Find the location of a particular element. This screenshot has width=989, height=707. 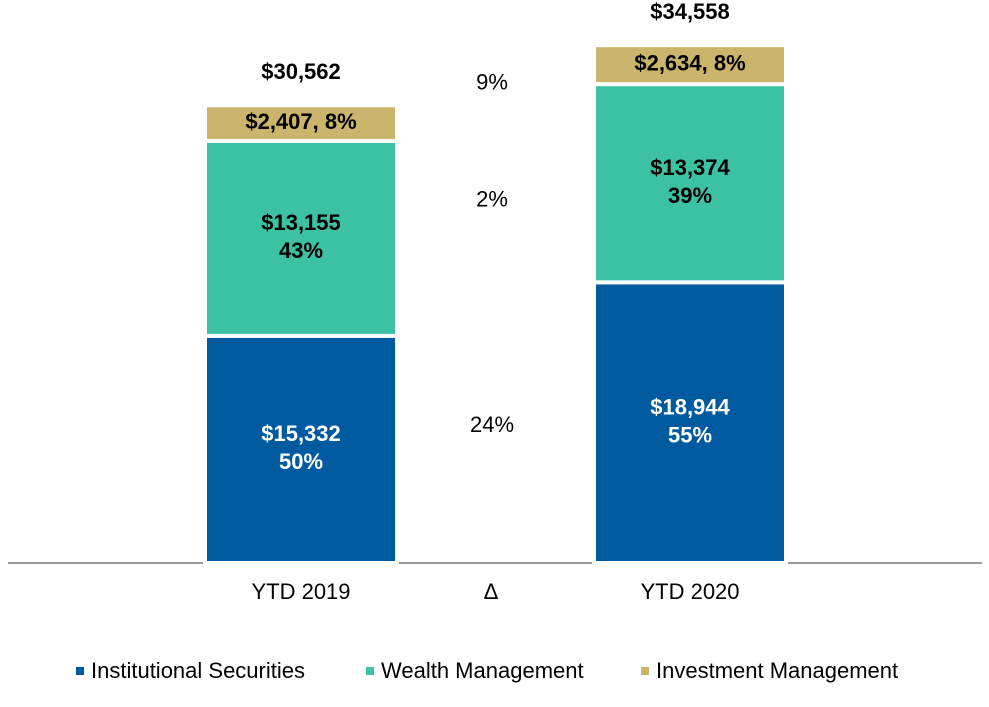

total-label: $34,558 is located at coordinates (690, 12).